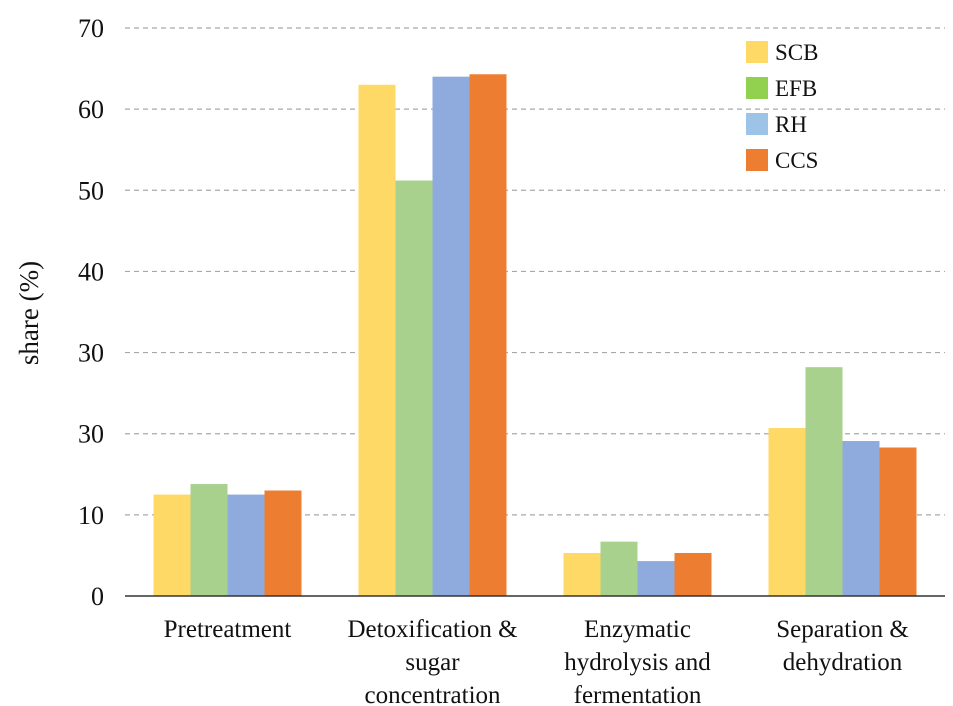 Image resolution: width=953 pixels, height=706 pixels. I want to click on legend-label: SCB, so click(796, 52).